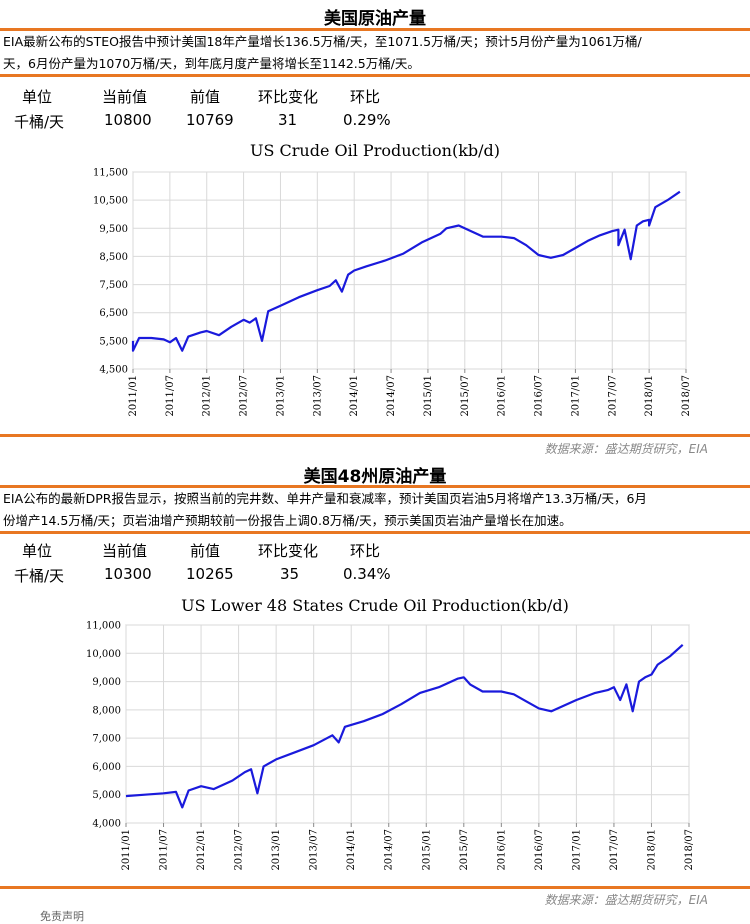 The width and height of the screenshot is (750, 924). I want to click on section1-stats-values: 千桶/天 10800 10769 31 0.29%, so click(375, 122).